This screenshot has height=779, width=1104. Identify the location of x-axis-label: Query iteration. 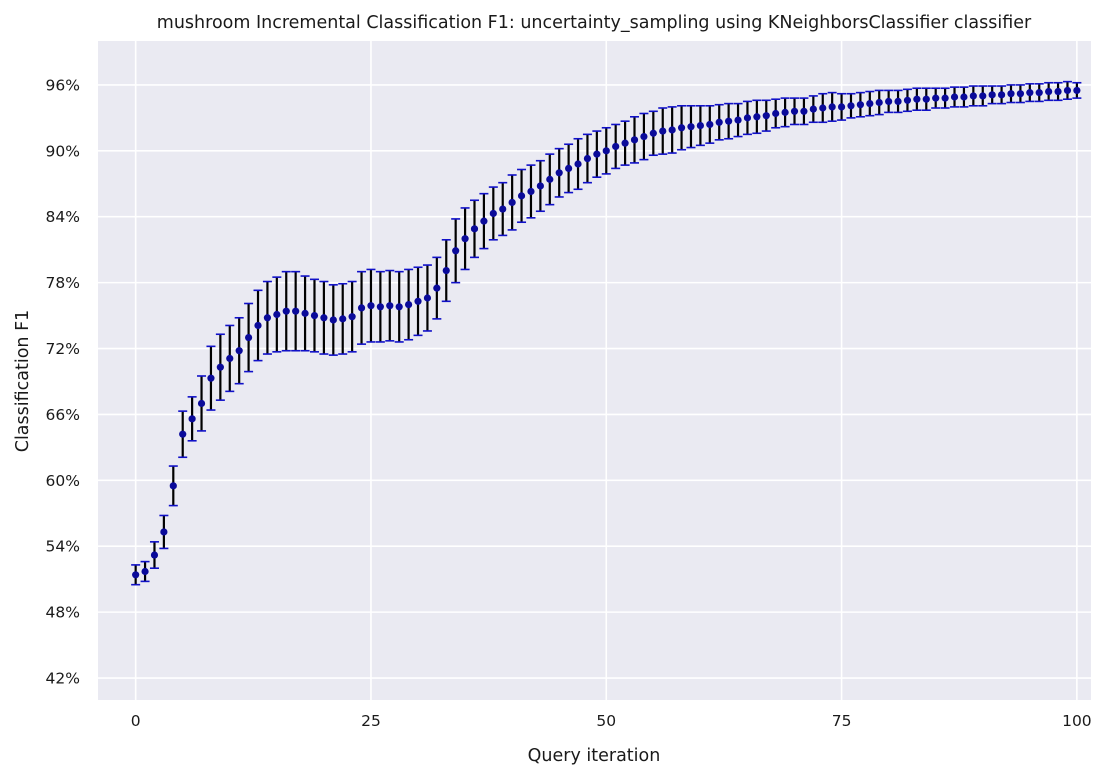
(594, 756).